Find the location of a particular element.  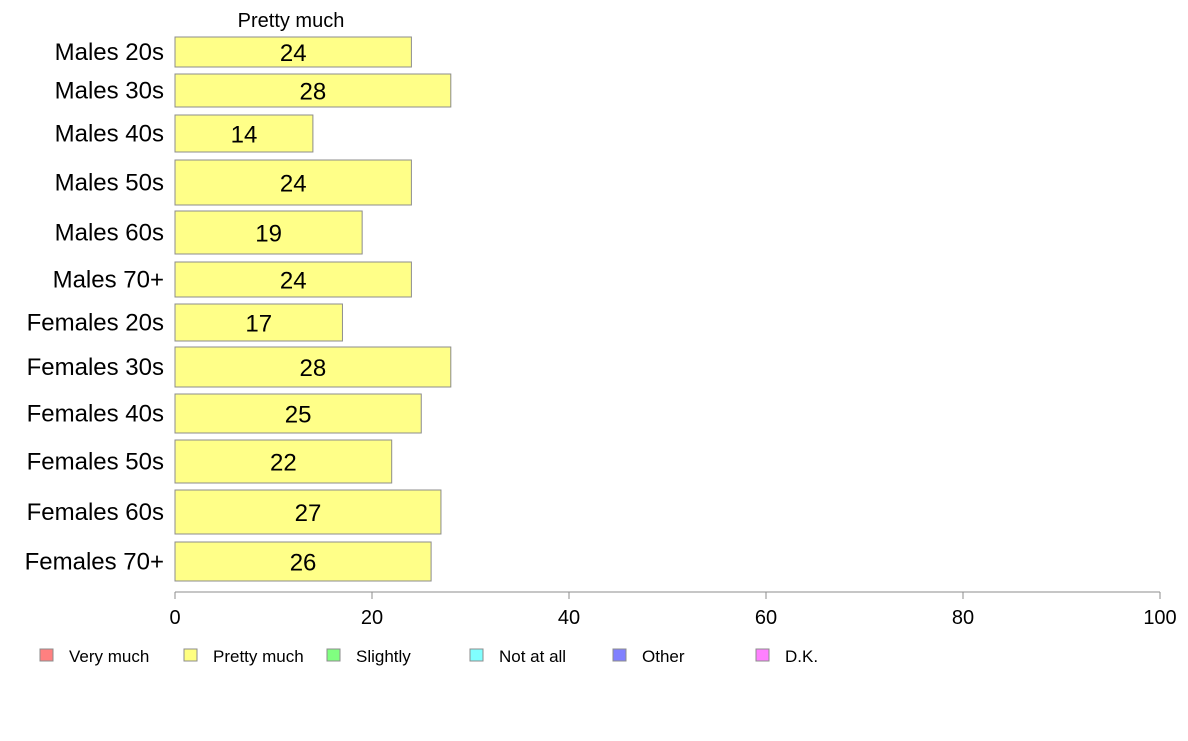

bar-value-label: 22 is located at coordinates (283, 463).